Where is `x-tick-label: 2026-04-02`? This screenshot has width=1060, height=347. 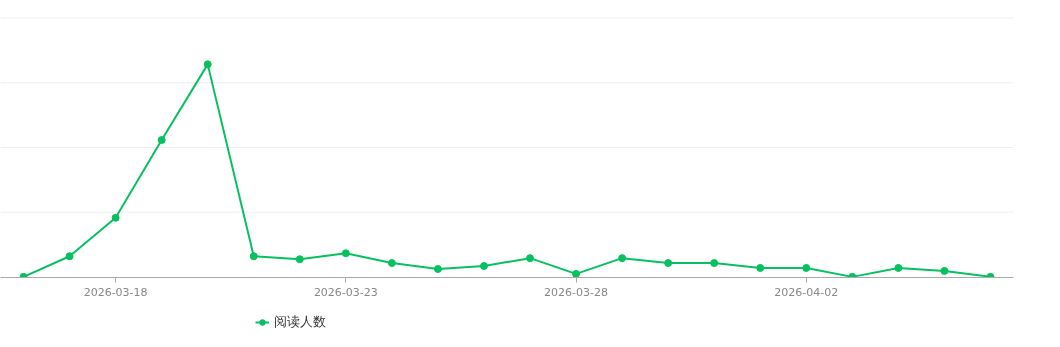
x-tick-label: 2026-04-02 is located at coordinates (806, 292).